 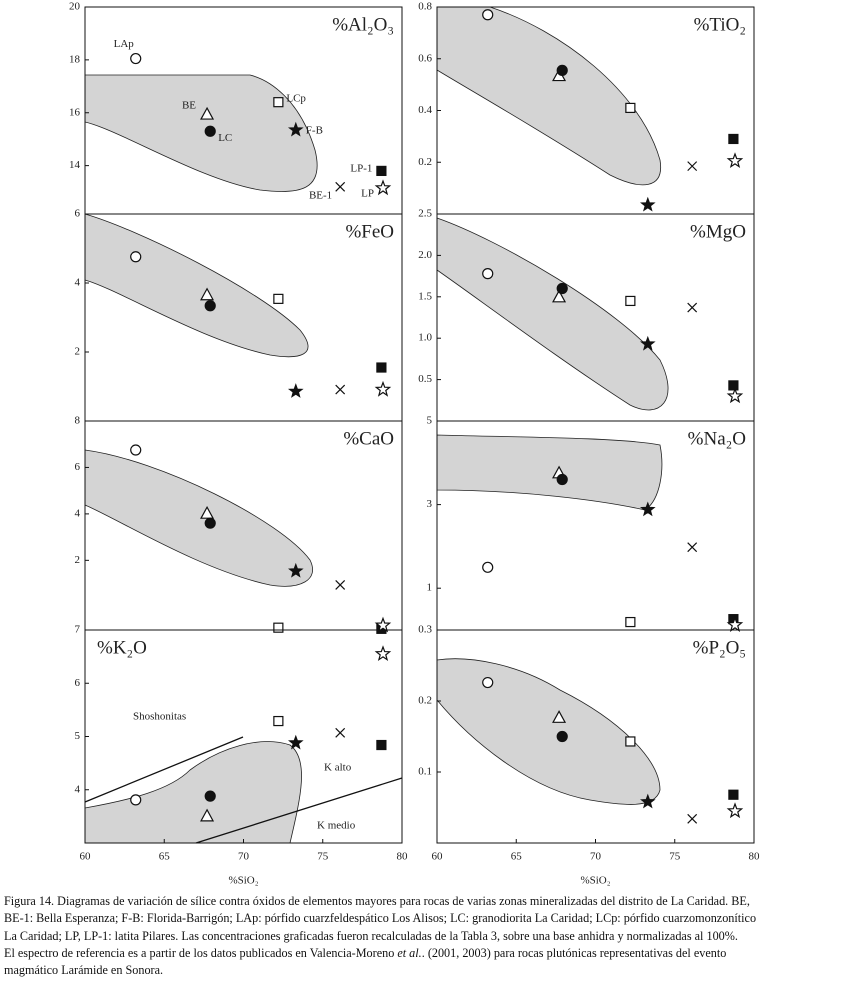 I want to click on panel-label: %Na₂O, so click(x=717, y=438).